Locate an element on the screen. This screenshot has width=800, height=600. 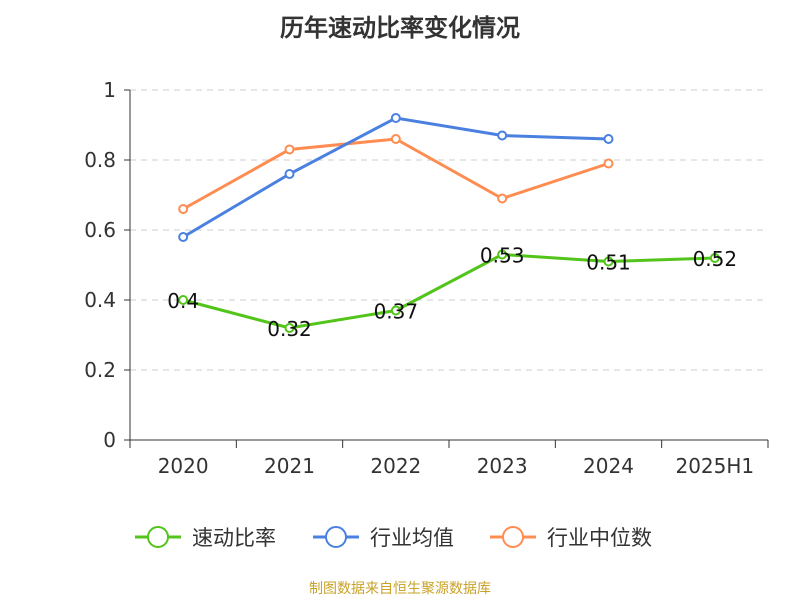
data-label: 0.37 is located at coordinates (396, 312).